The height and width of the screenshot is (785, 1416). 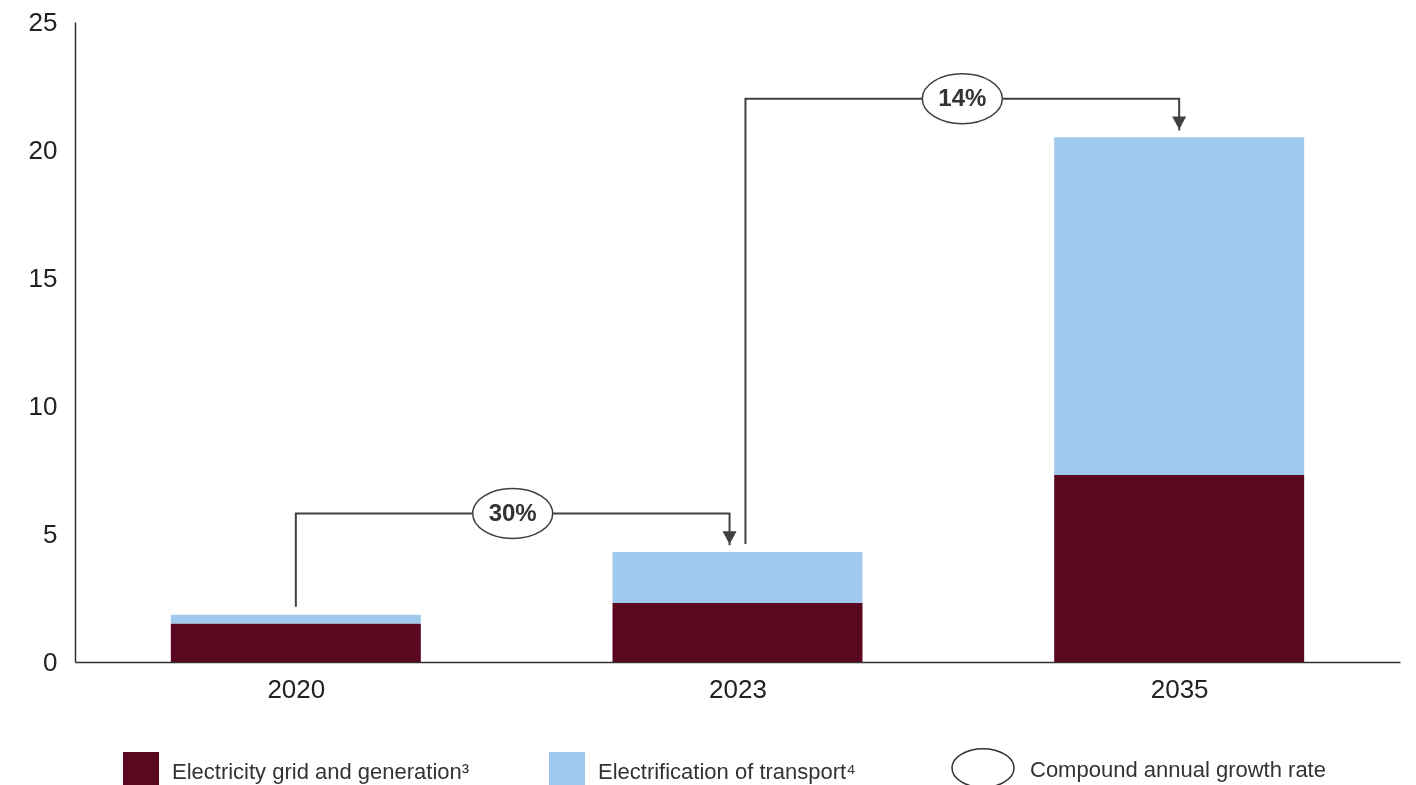 What do you see at coordinates (727, 771) in the screenshot?
I see `legend-label: Electrification of transport⁴` at bounding box center [727, 771].